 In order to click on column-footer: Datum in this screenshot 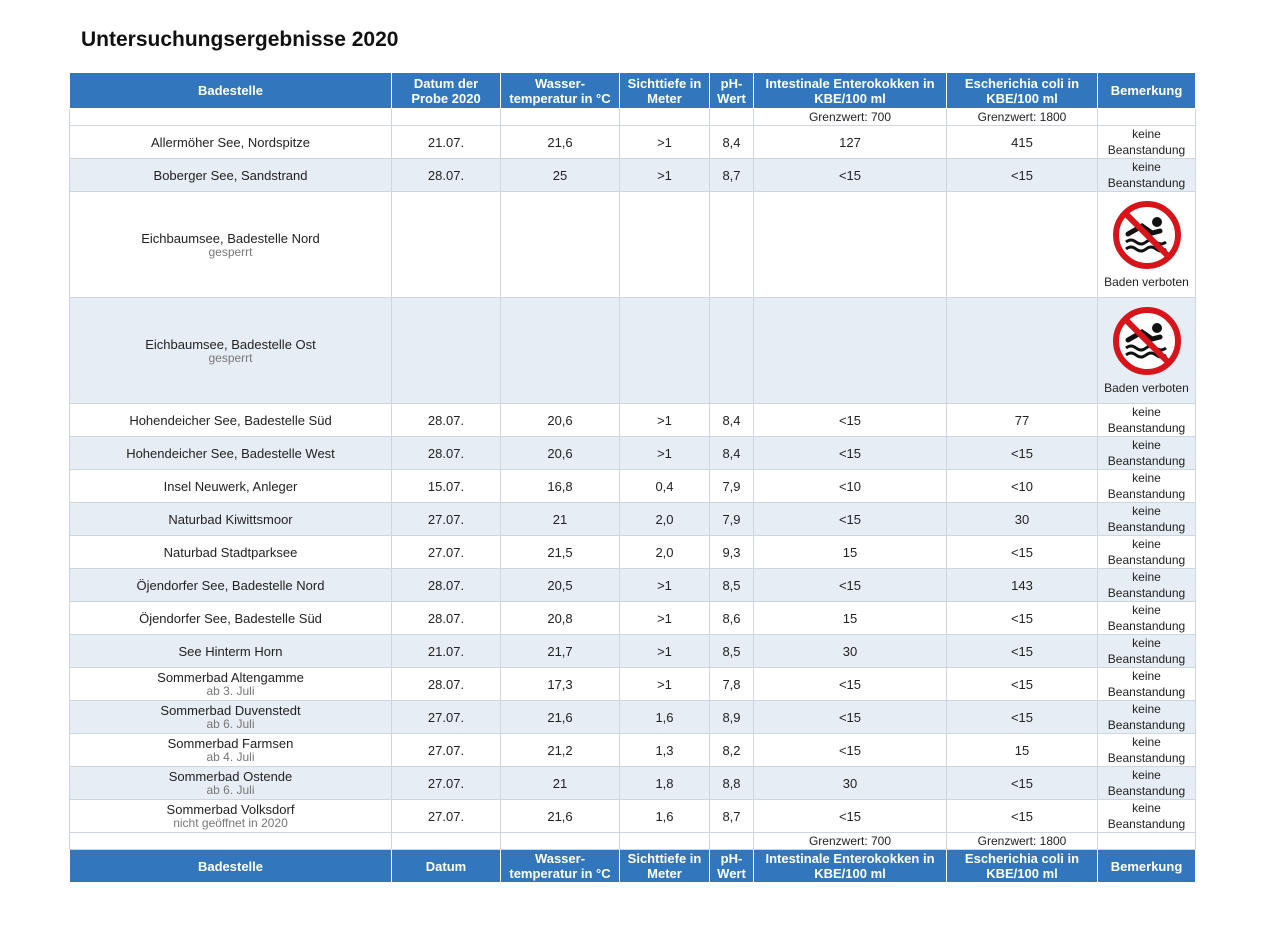, I will do `click(446, 866)`.